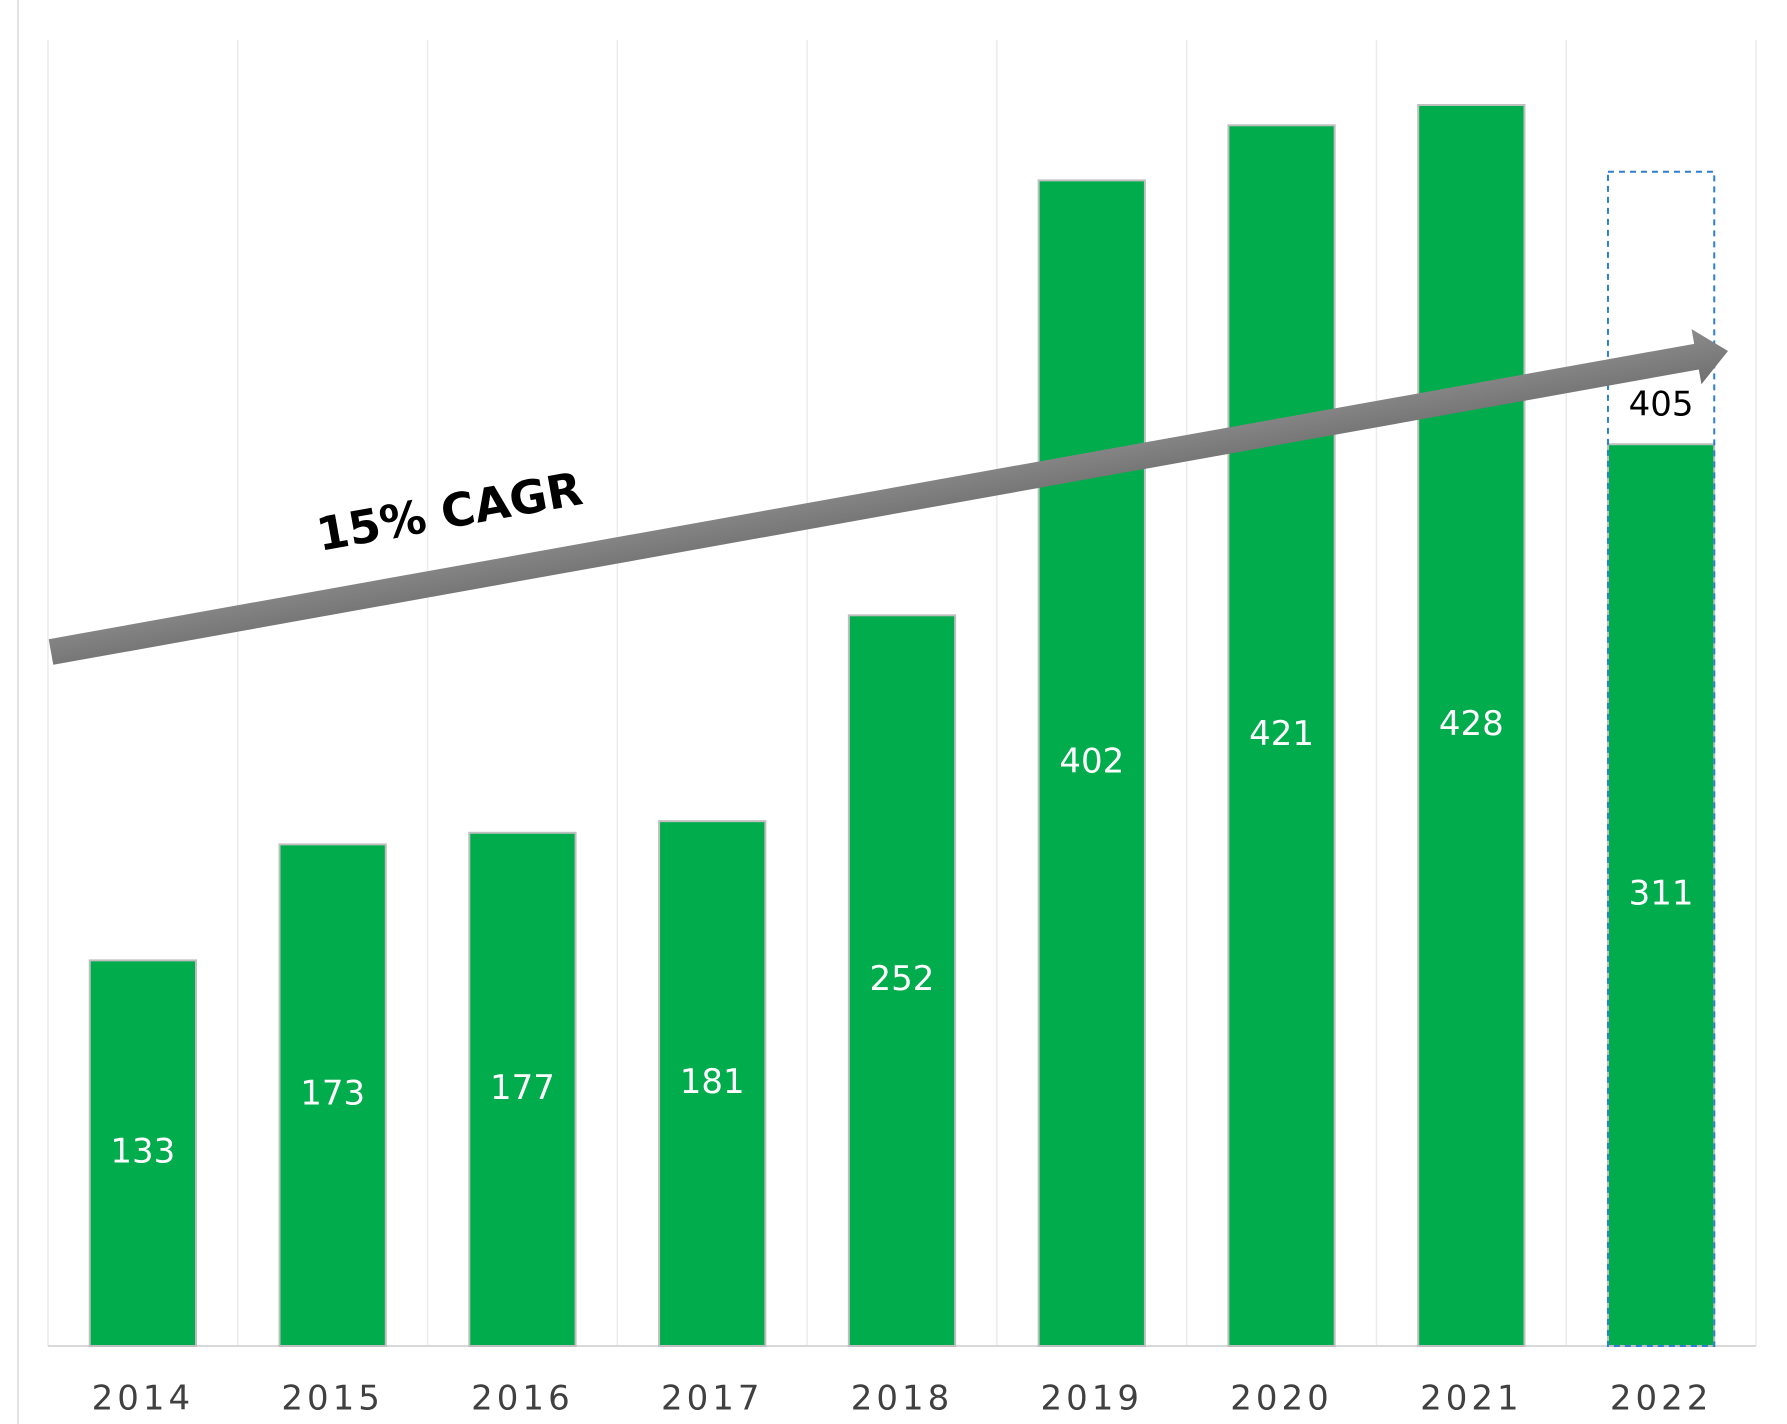 This screenshot has height=1424, width=1787. I want to click on value-label: 173, so click(332, 1094).